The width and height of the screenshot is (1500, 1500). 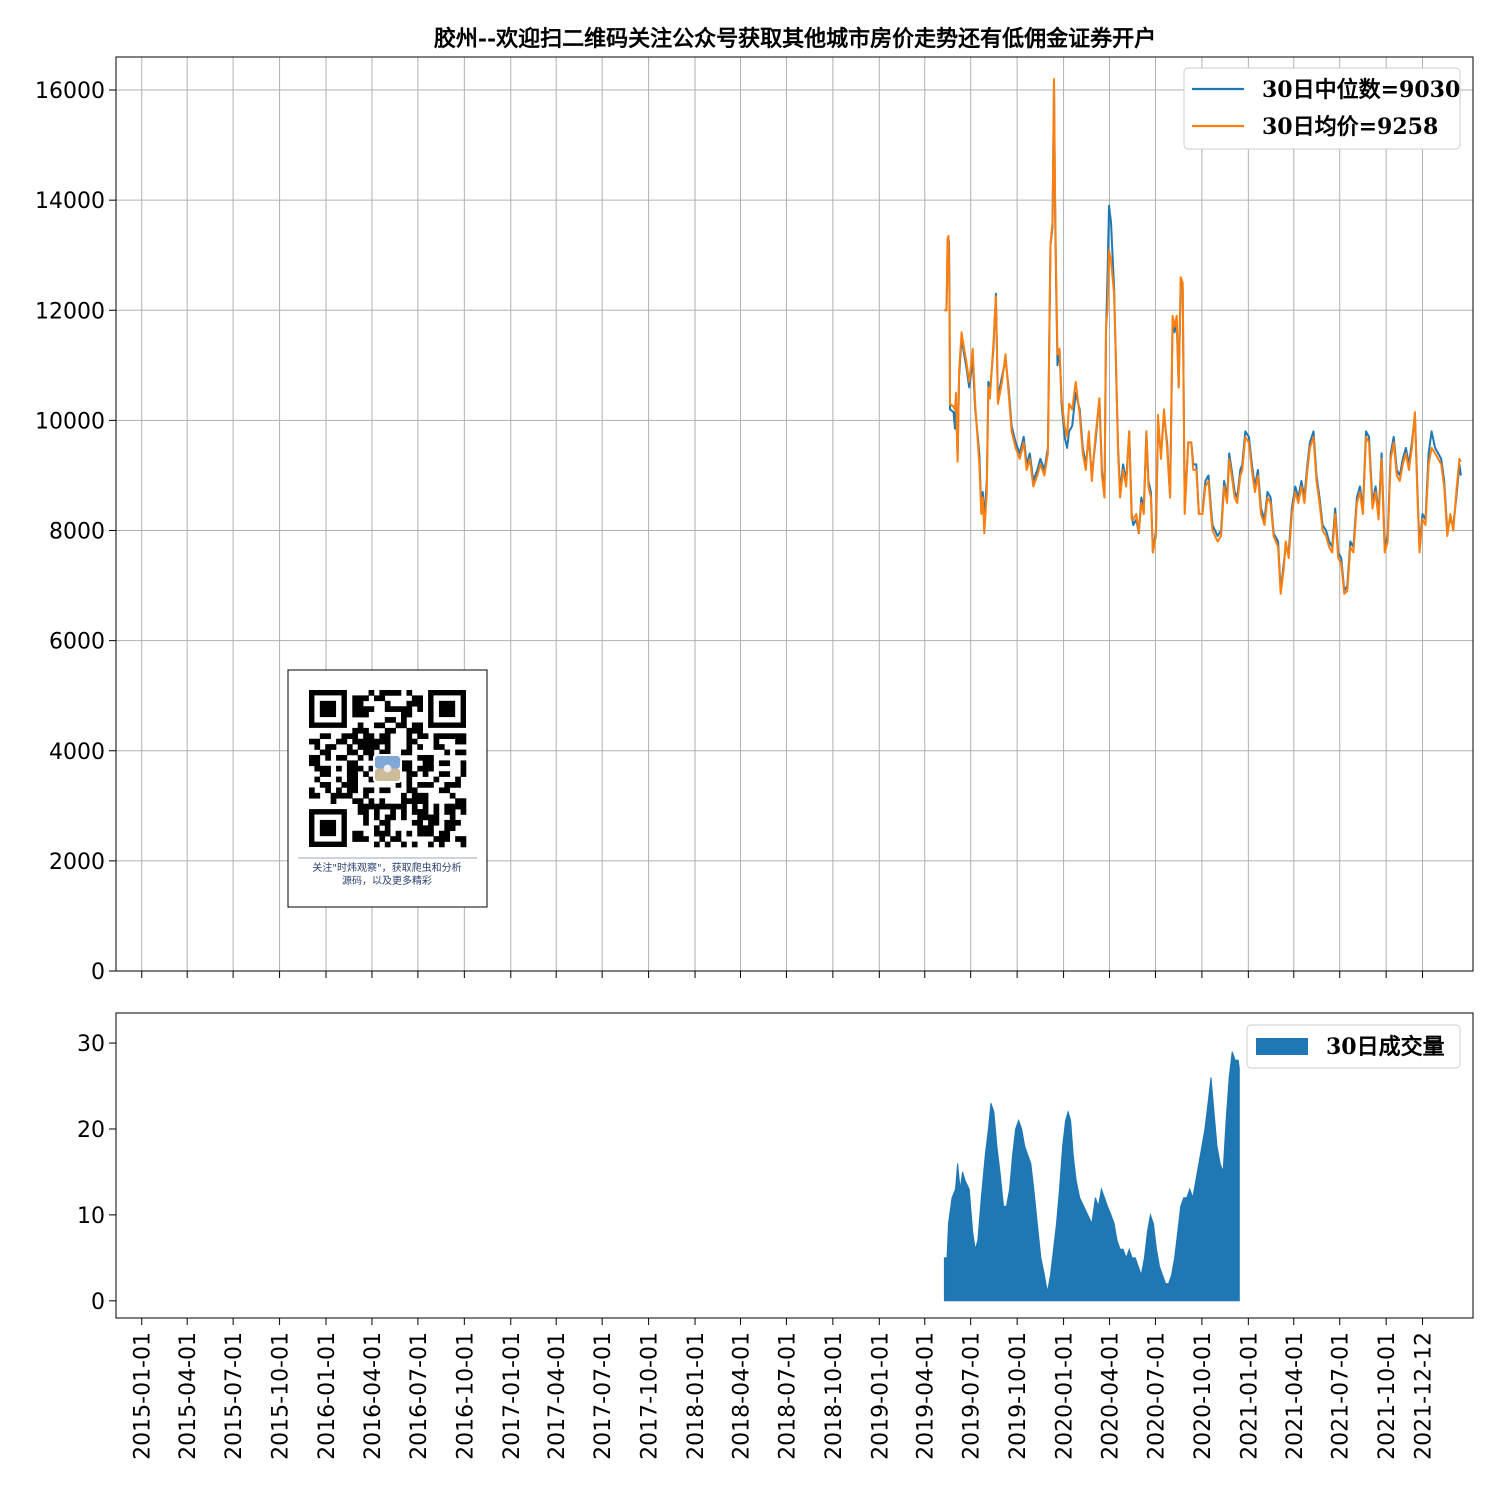 I want to click on qr-finder-inner, so click(x=447, y=709).